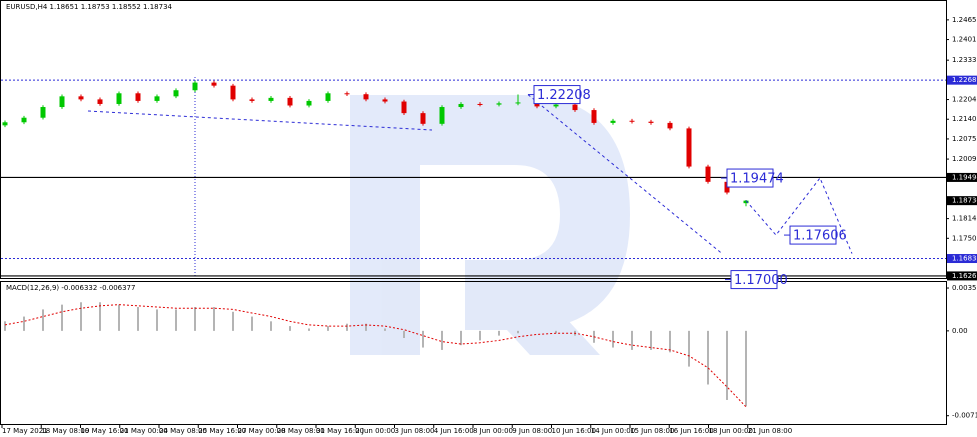 The width and height of the screenshot is (977, 437). What do you see at coordinates (964, 60) in the screenshot?
I see `y-tick-label: 1.23335` at bounding box center [964, 60].